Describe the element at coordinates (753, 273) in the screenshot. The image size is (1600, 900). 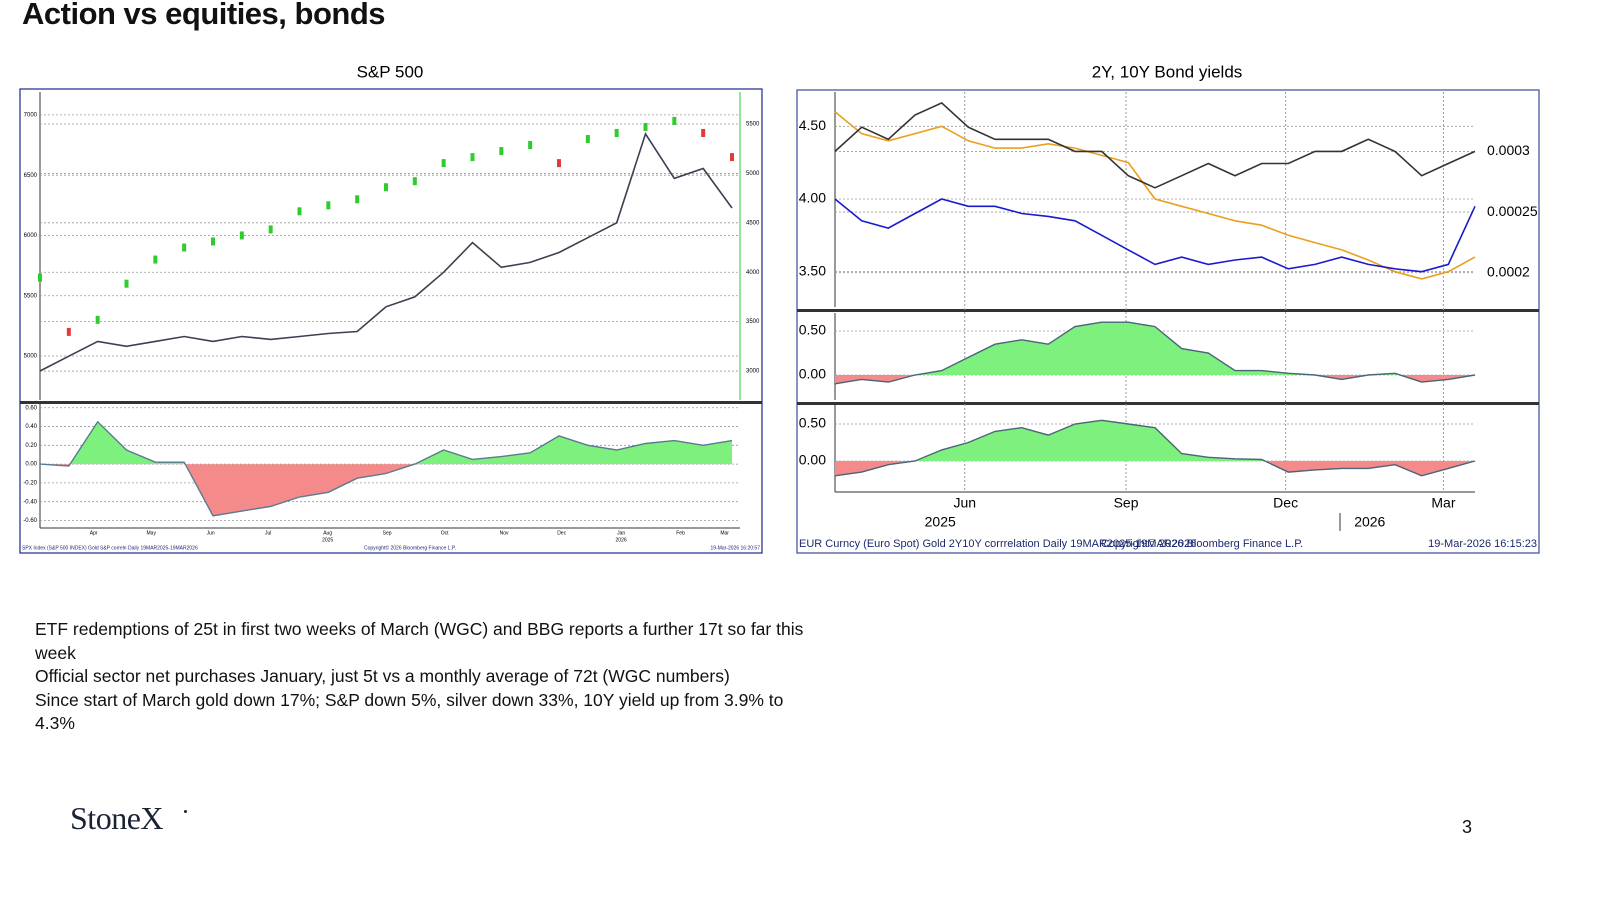
I see `y-tick-label: 4000` at that location.